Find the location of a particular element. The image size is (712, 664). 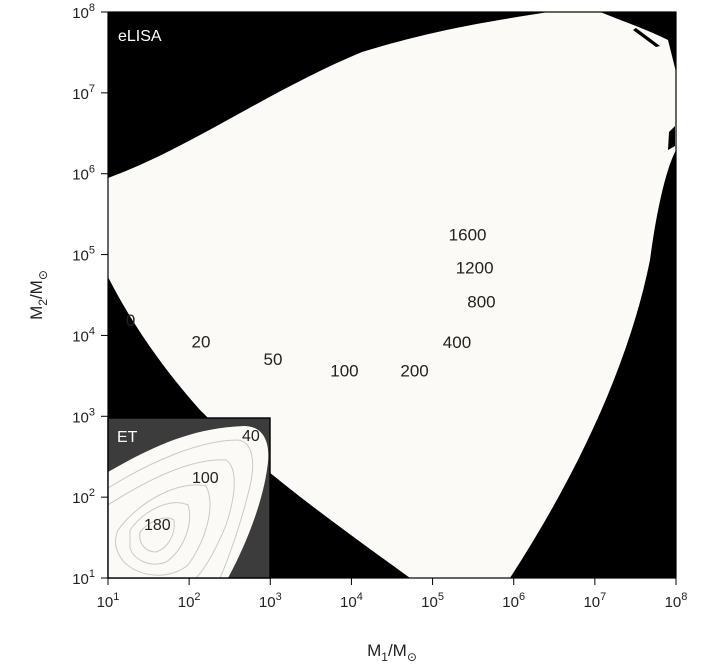

x-tick-label: 10⁴ is located at coordinates (351, 601).